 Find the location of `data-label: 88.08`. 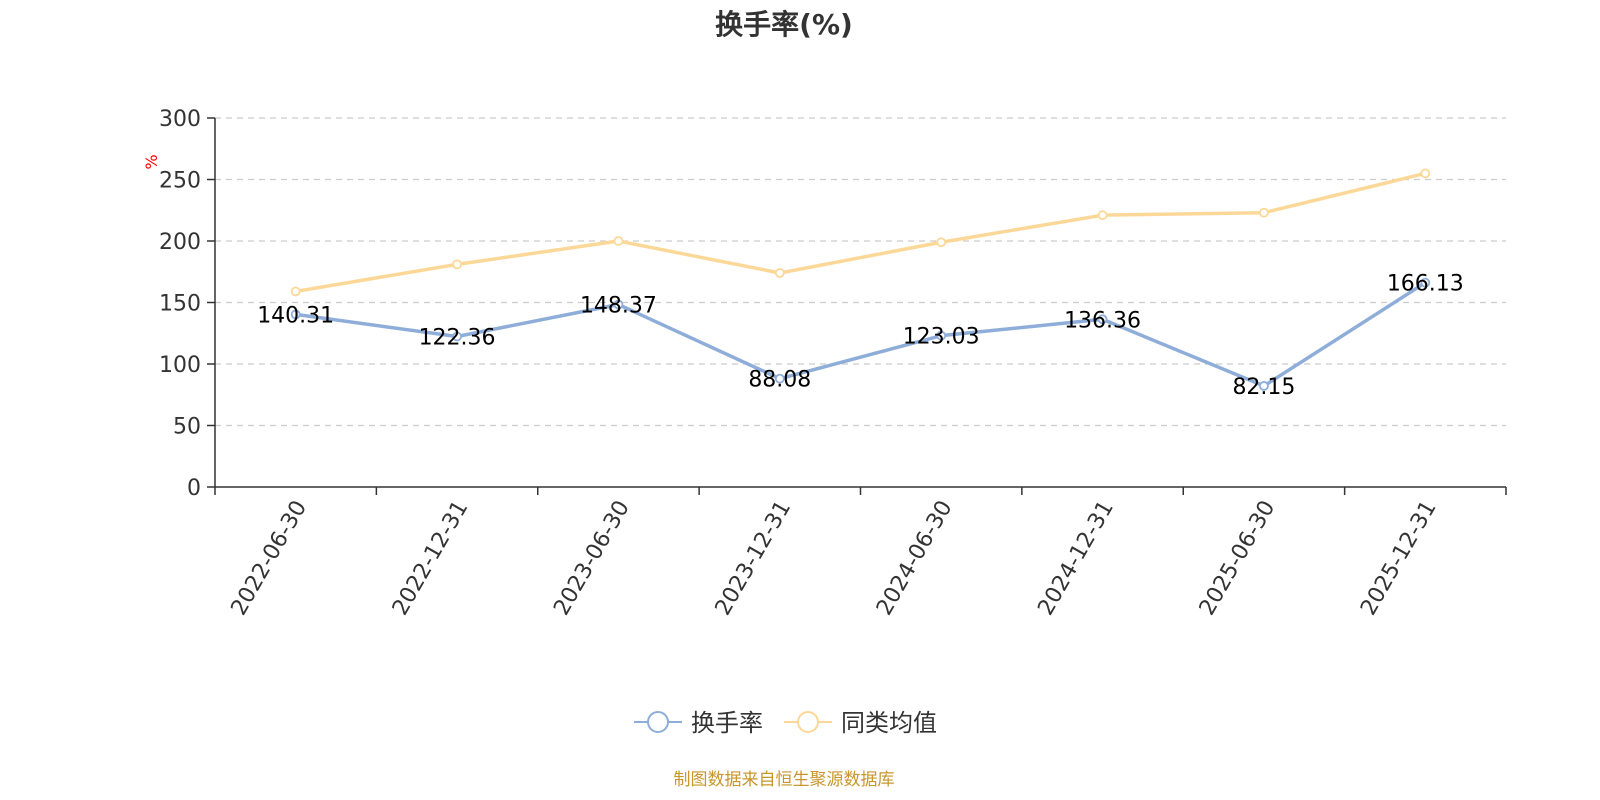

data-label: 88.08 is located at coordinates (779, 380).